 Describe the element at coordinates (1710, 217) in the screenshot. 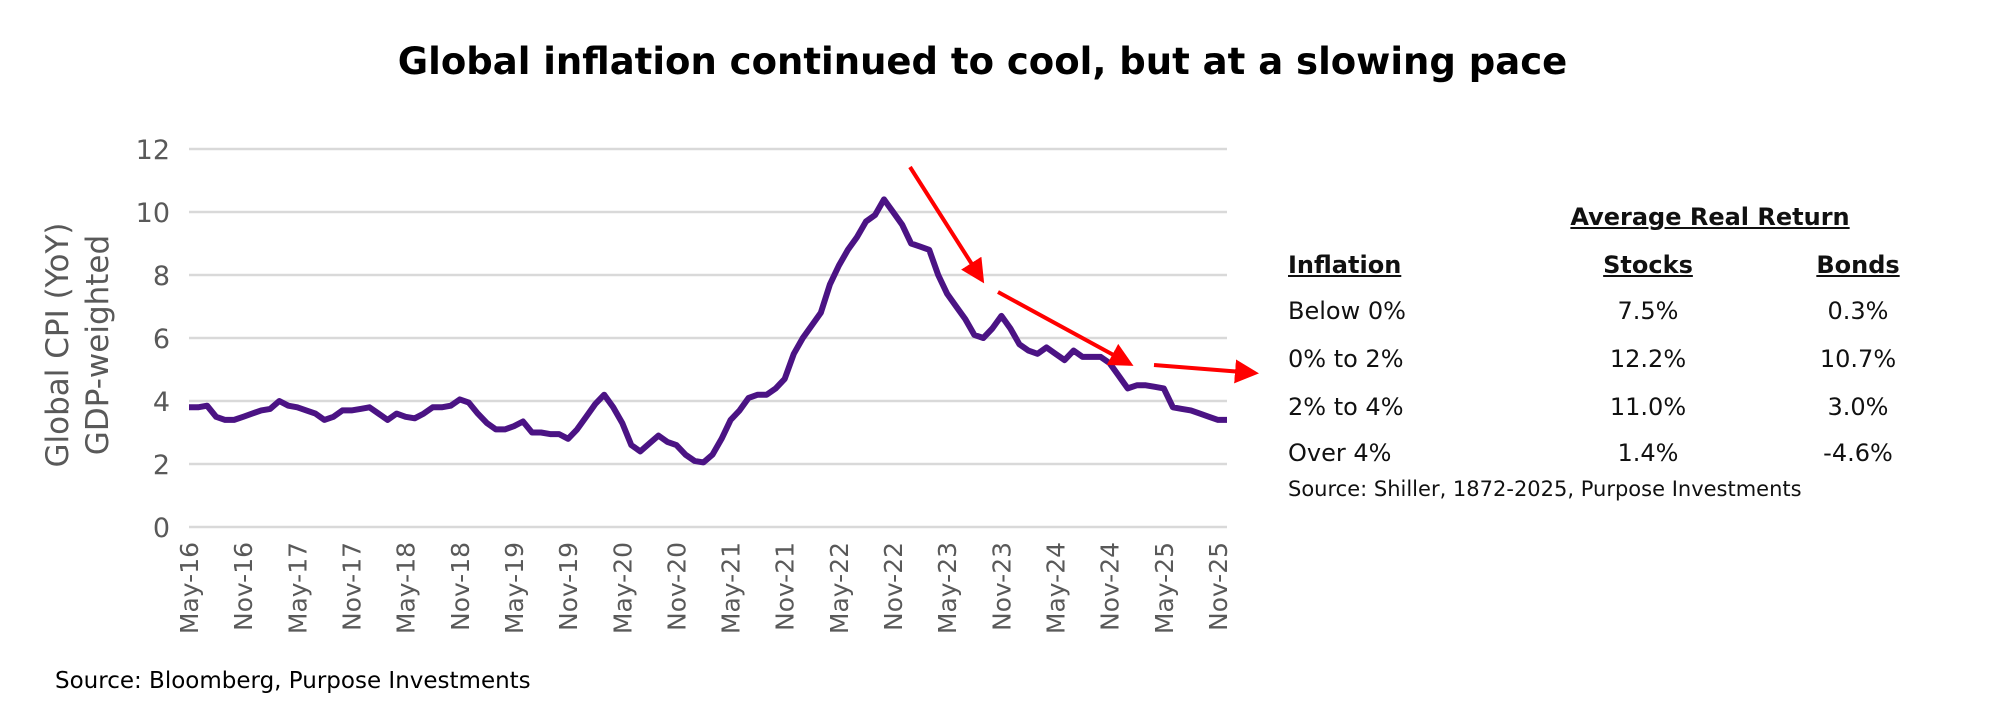

I see `table-title: Average Real Return` at that location.